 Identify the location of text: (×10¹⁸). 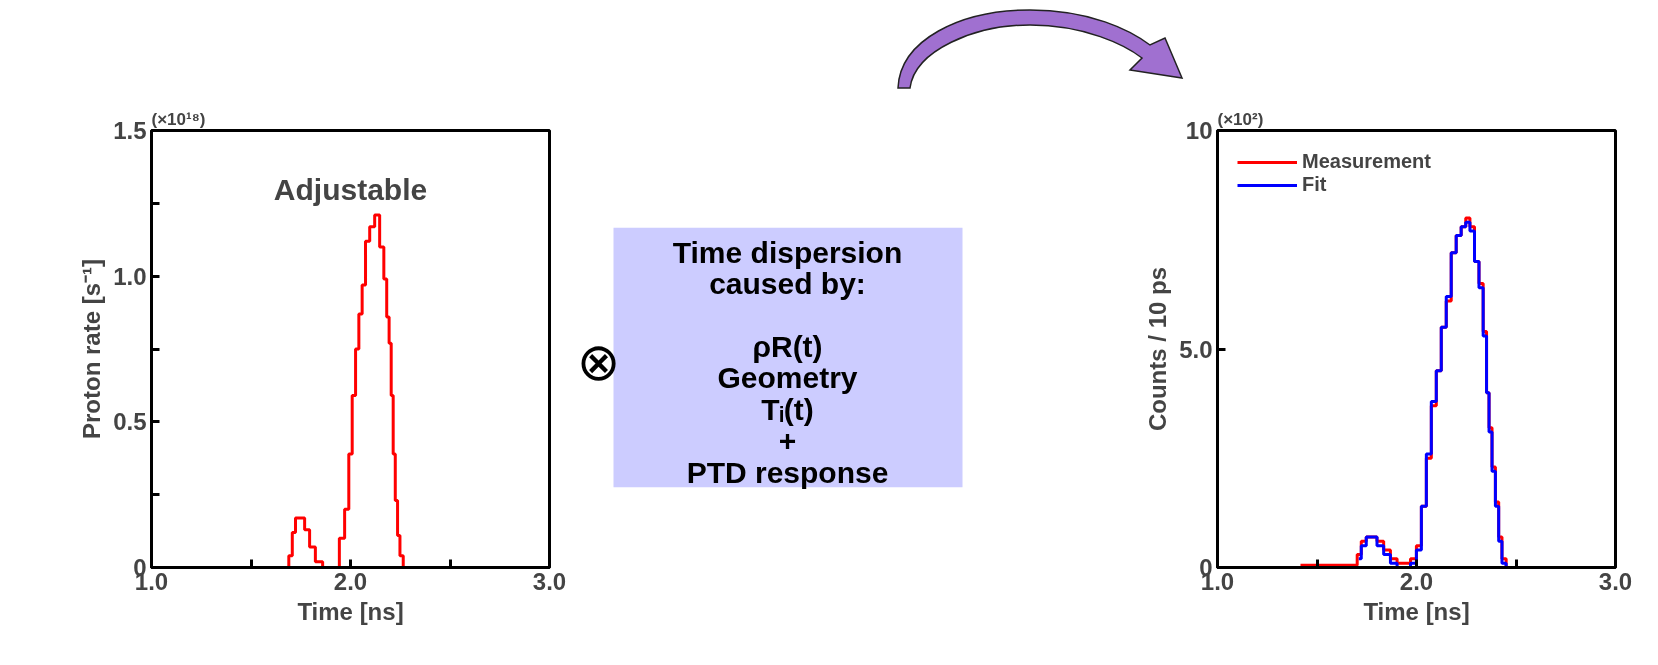
(178, 119).